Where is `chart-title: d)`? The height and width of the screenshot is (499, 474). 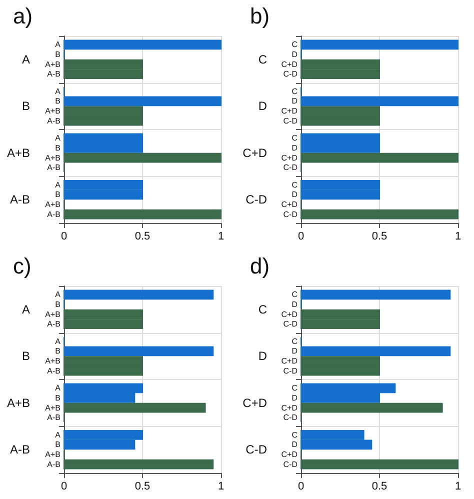
chart-title: d) is located at coordinates (260, 265).